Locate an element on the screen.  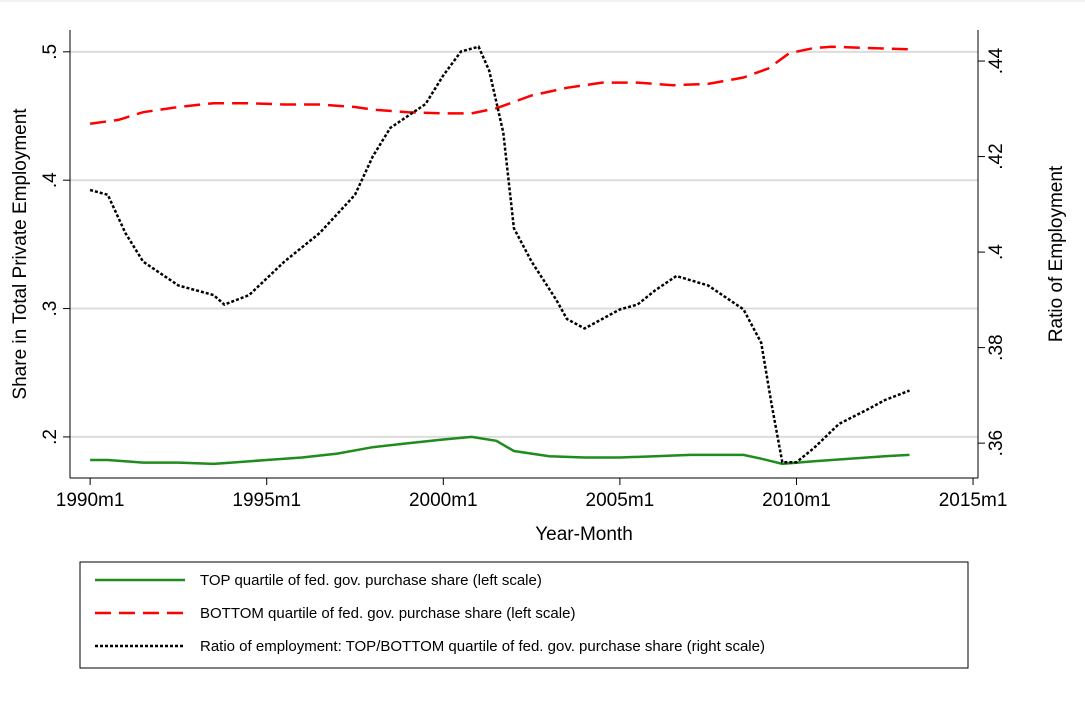
x-tick-label: 2010m1 is located at coordinates (796, 500).